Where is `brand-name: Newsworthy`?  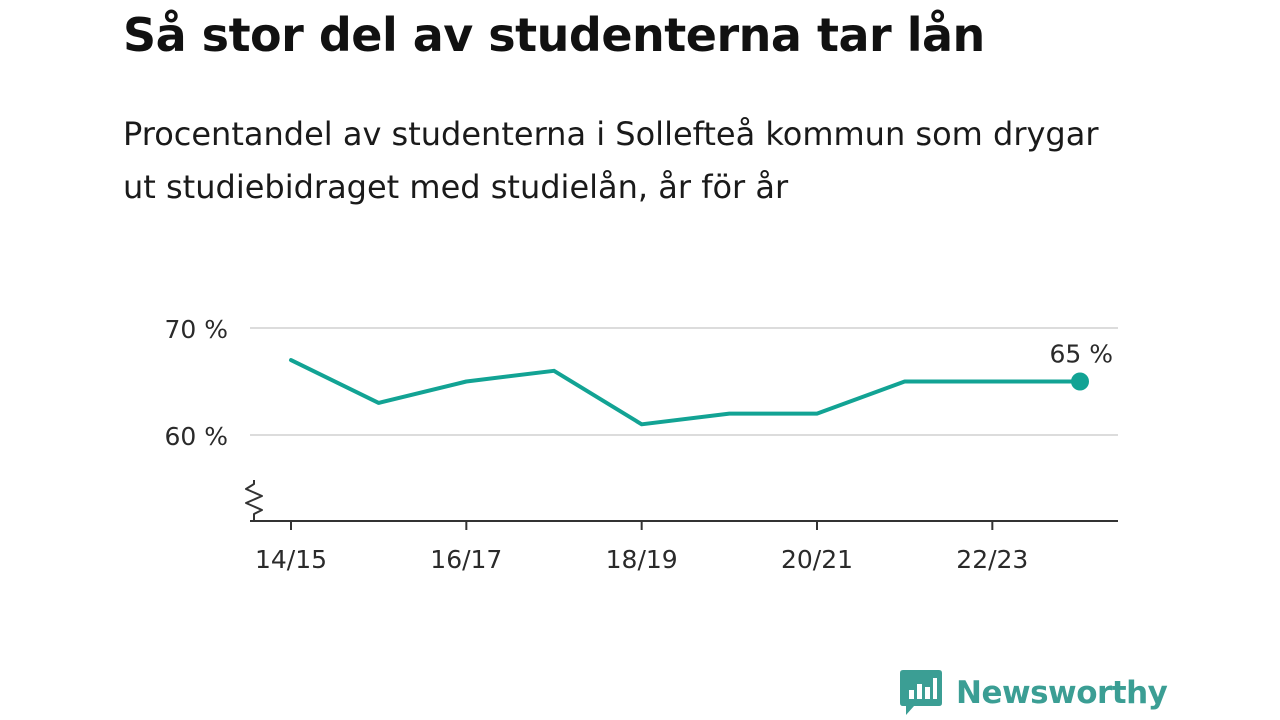
brand-name: Newsworthy is located at coordinates (1062, 693).